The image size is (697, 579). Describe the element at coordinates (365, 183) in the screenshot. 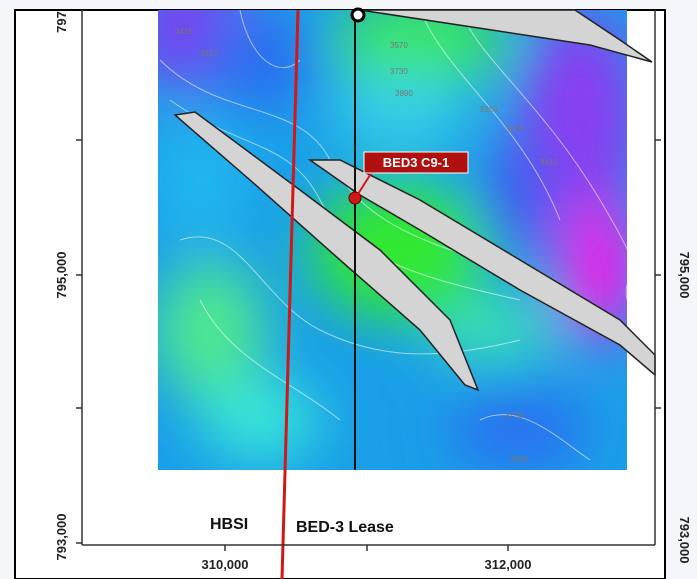

I see `callout-line` at that location.